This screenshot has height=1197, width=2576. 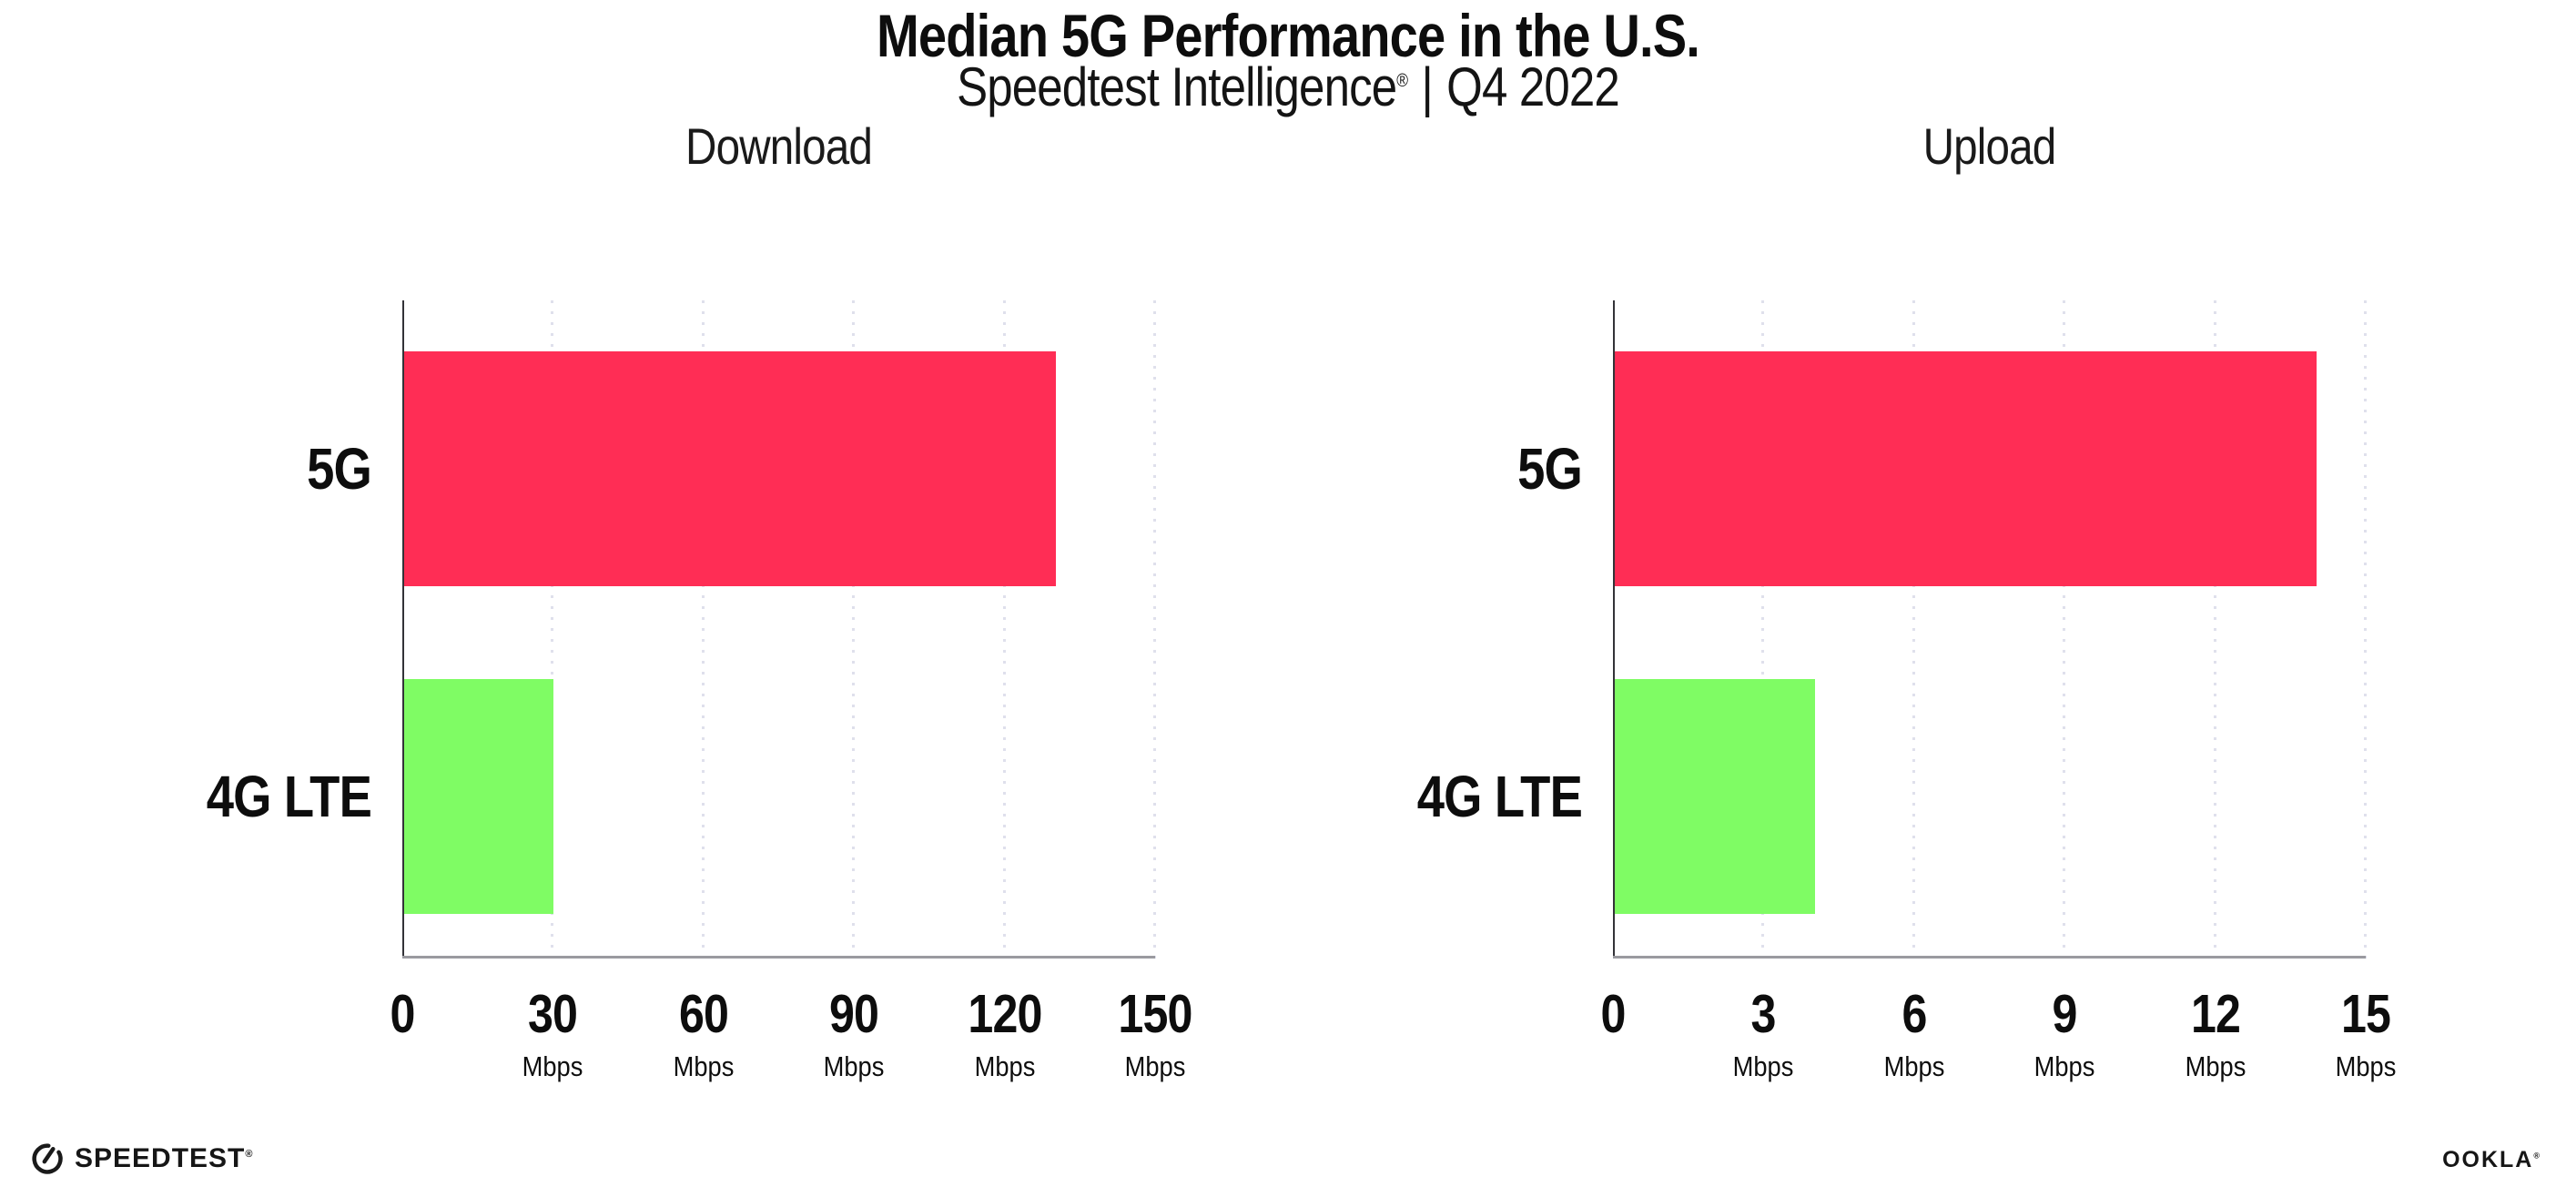 I want to click on tick-150: 150 Mbps, so click(x=1154, y=1033).